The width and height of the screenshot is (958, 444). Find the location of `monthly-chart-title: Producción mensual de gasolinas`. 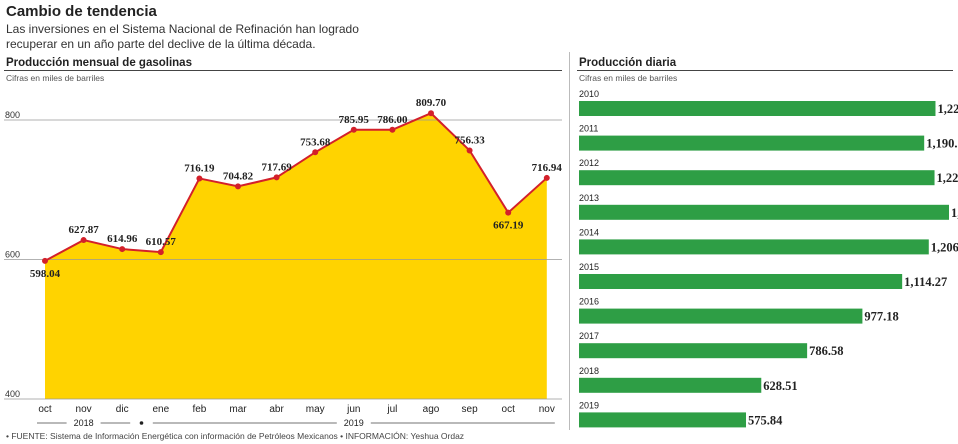

monthly-chart-title: Producción mensual de gasolinas is located at coordinates (99, 63).